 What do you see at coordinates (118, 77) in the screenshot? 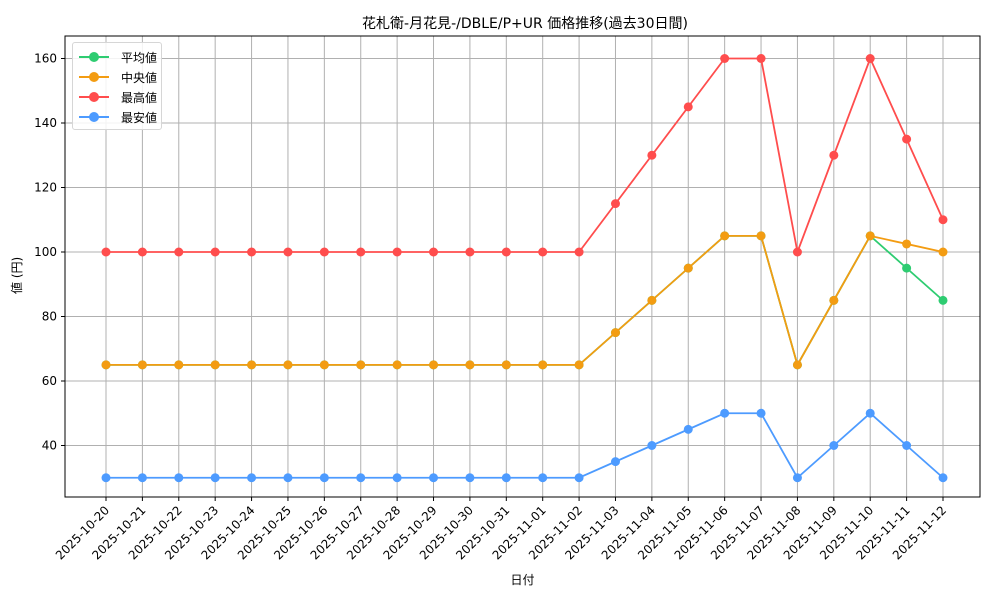
I see `legend-item-median: 中央値` at bounding box center [118, 77].